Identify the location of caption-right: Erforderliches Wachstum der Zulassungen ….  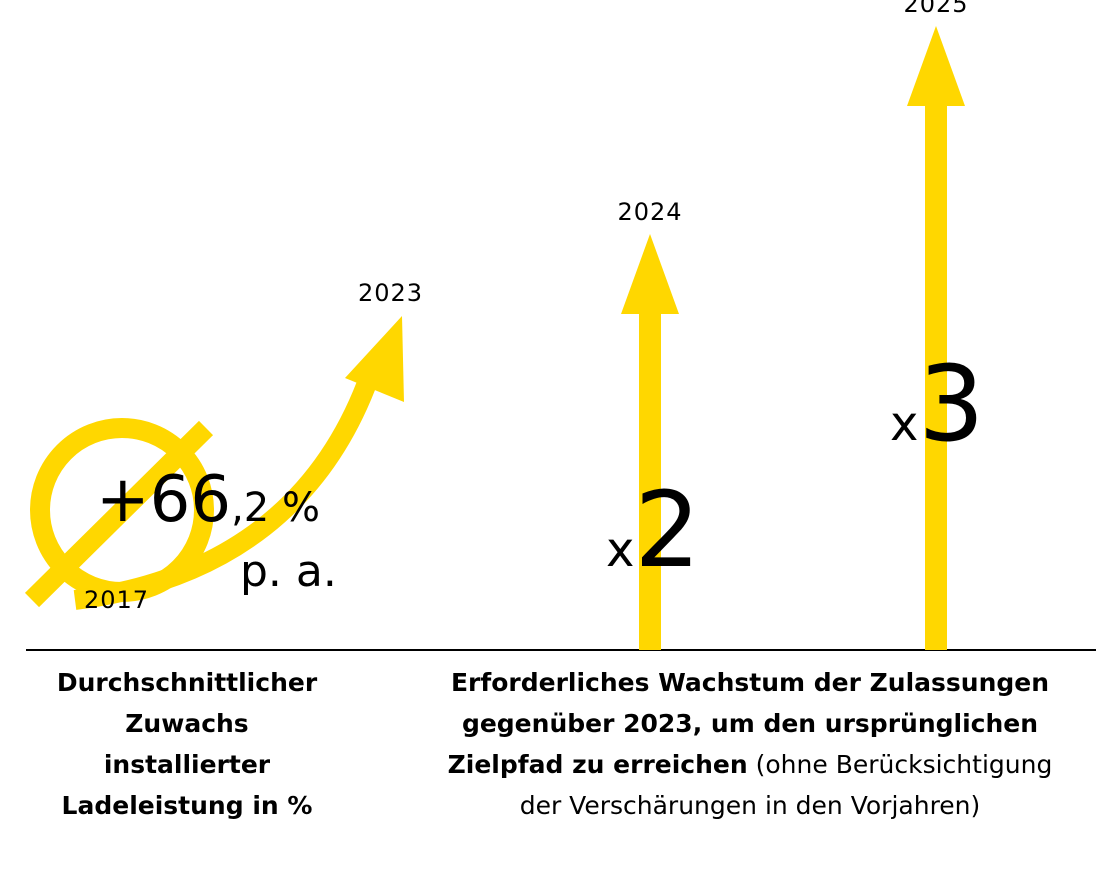
(750, 744).